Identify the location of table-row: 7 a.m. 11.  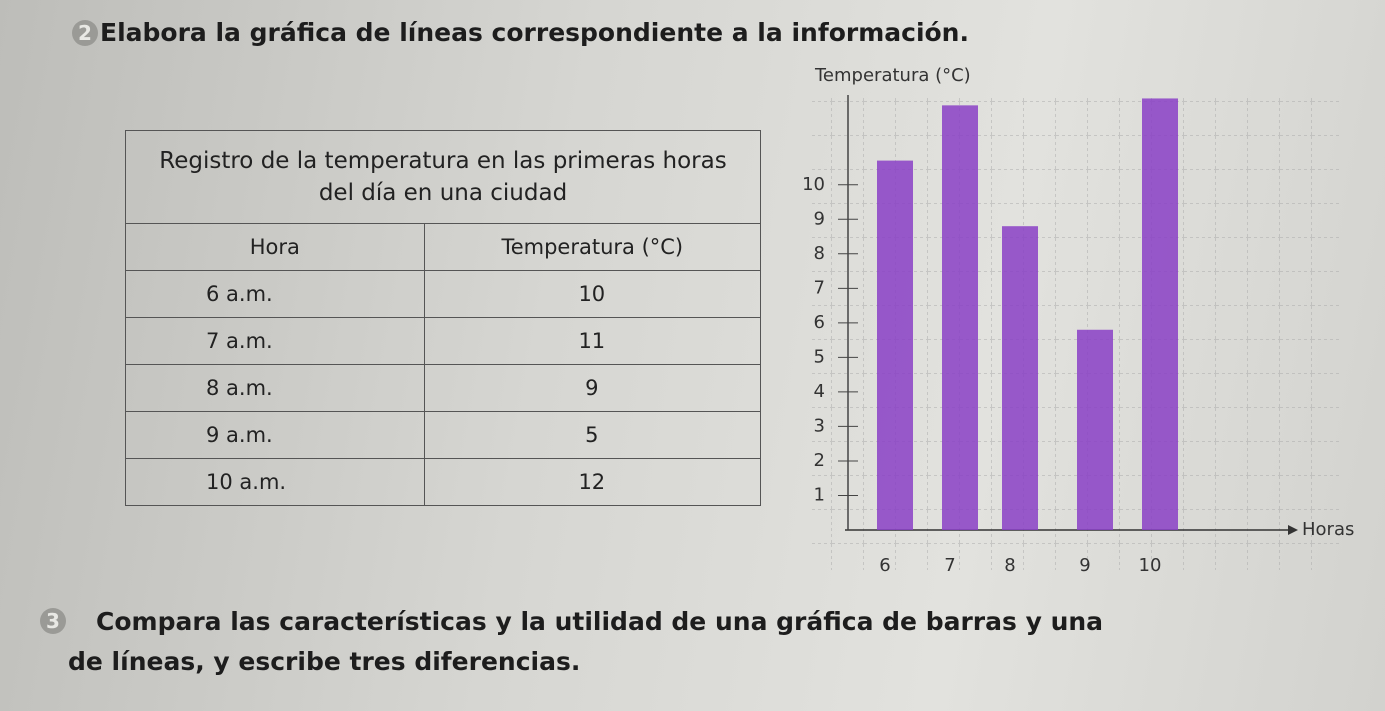
(443, 341).